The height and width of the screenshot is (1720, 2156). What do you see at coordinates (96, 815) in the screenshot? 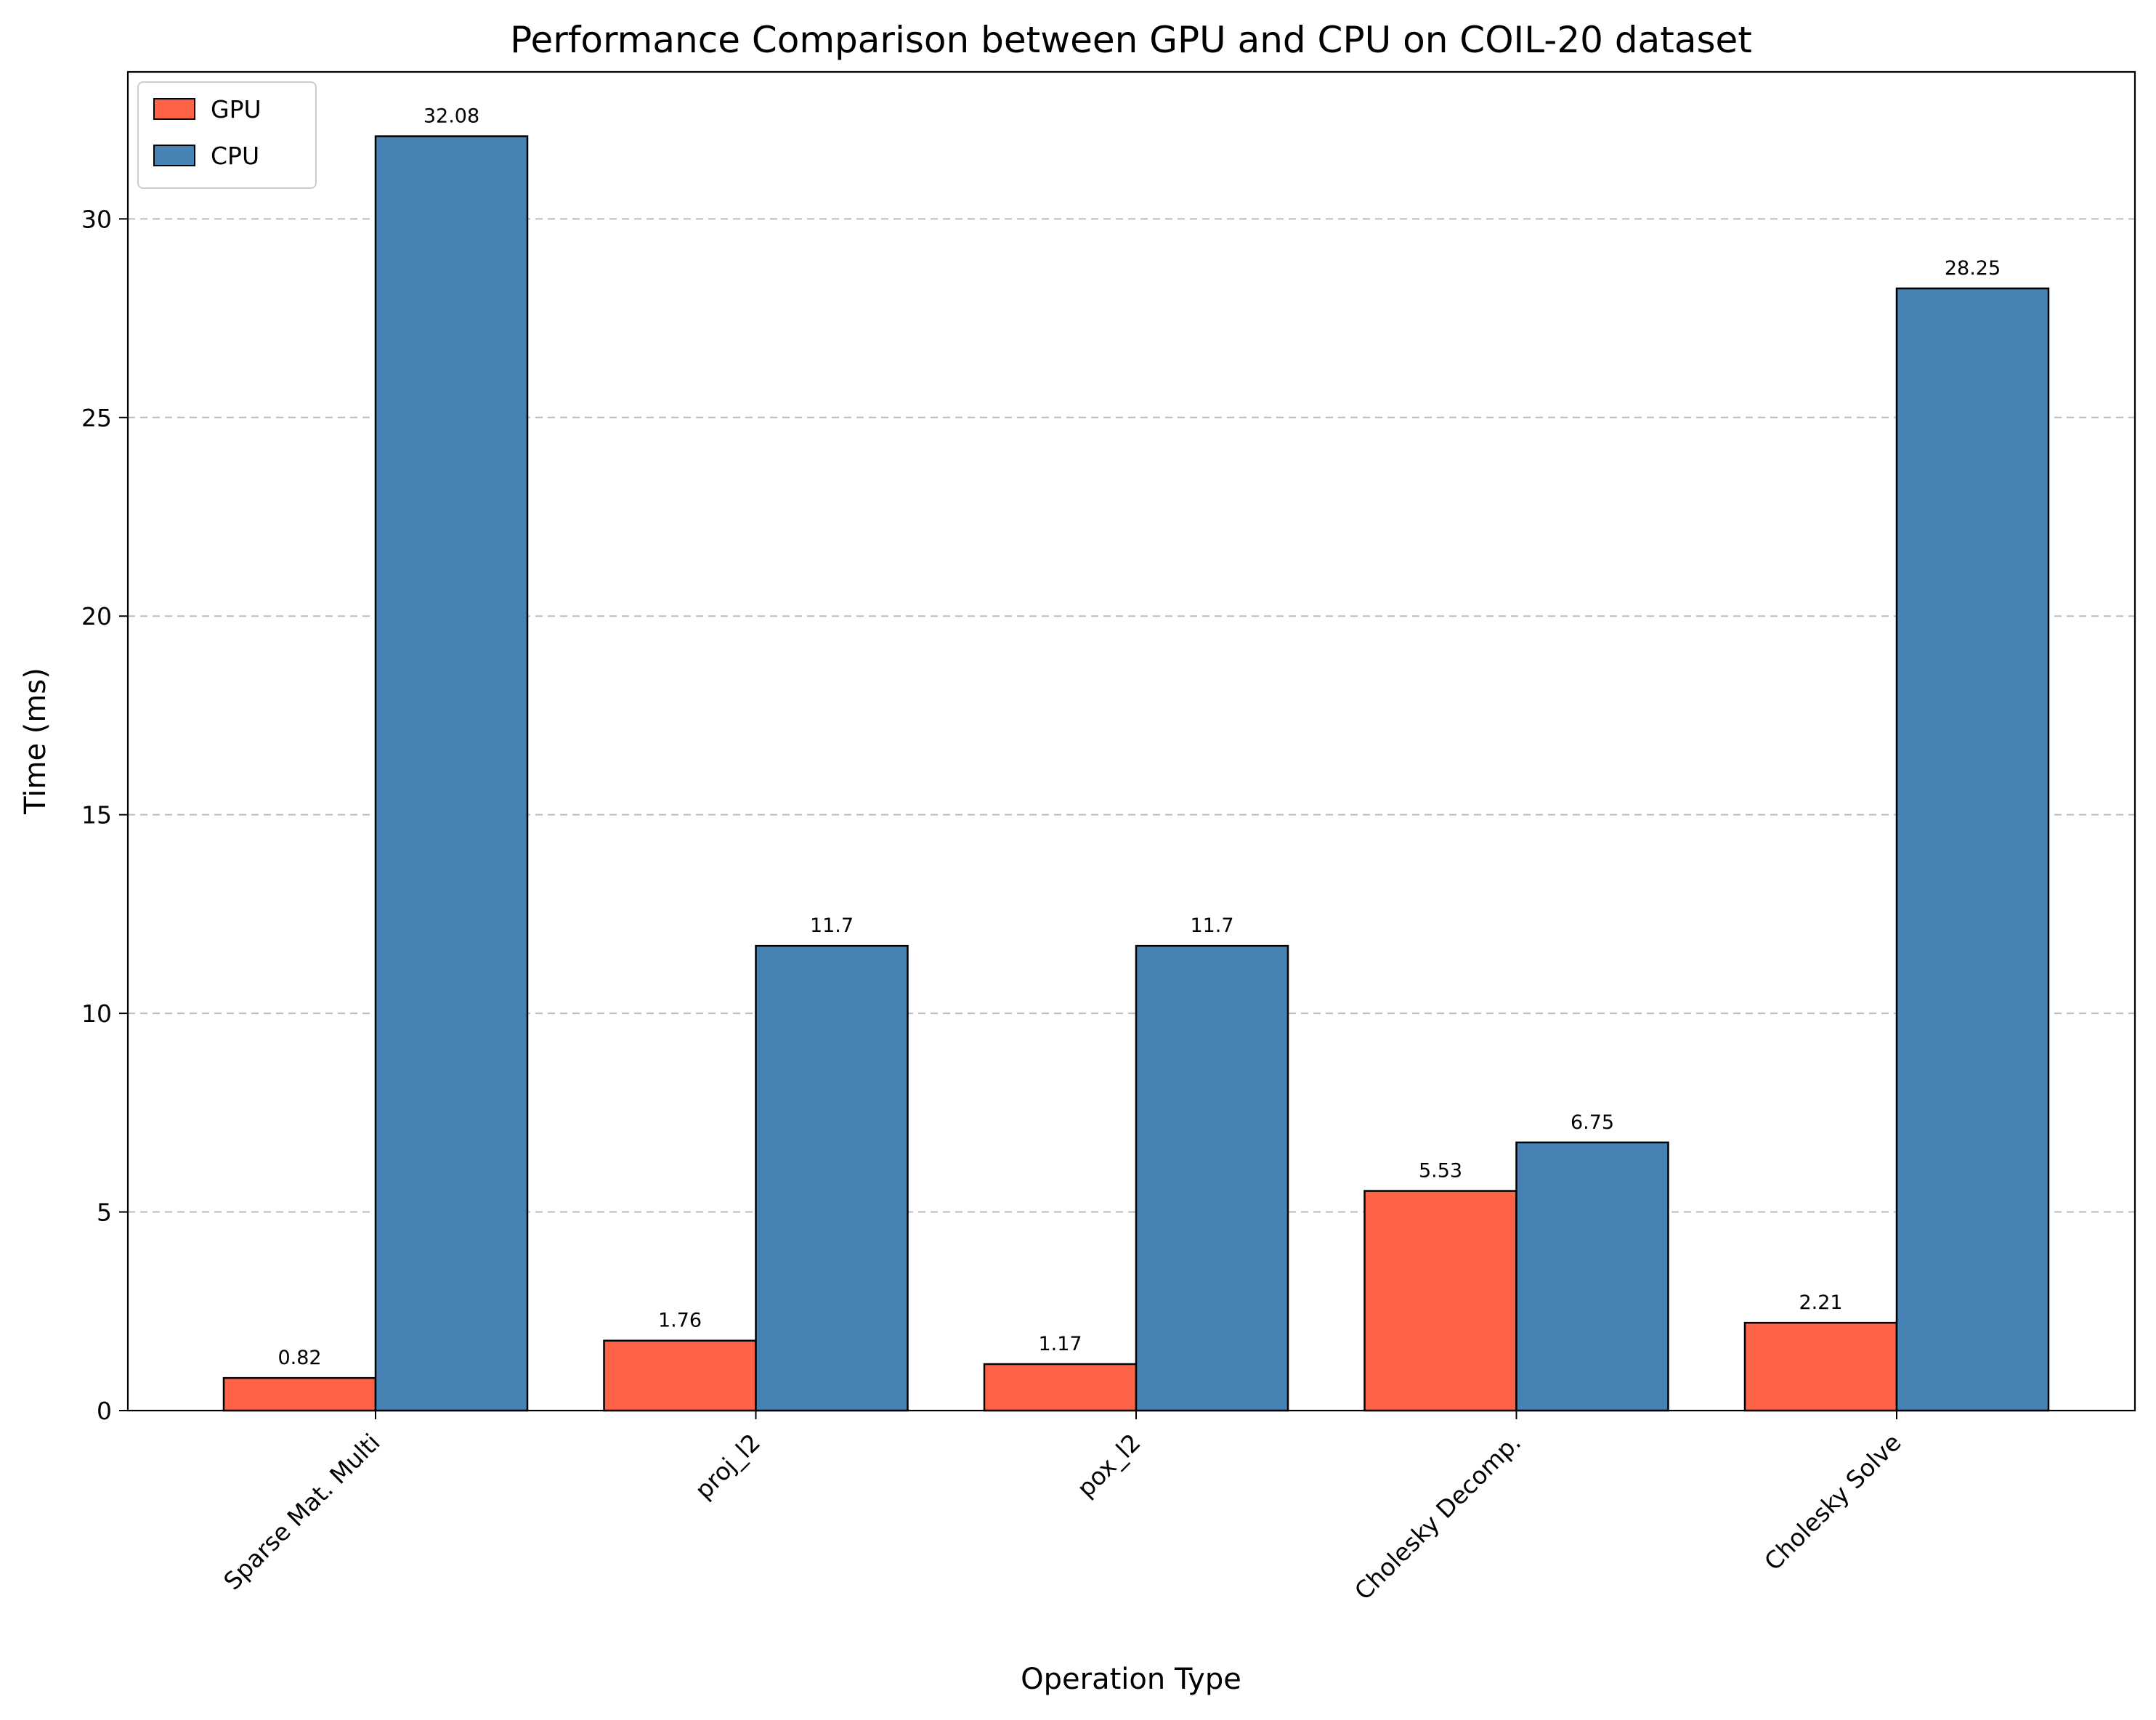
I see `y-tick-label: 15` at bounding box center [96, 815].